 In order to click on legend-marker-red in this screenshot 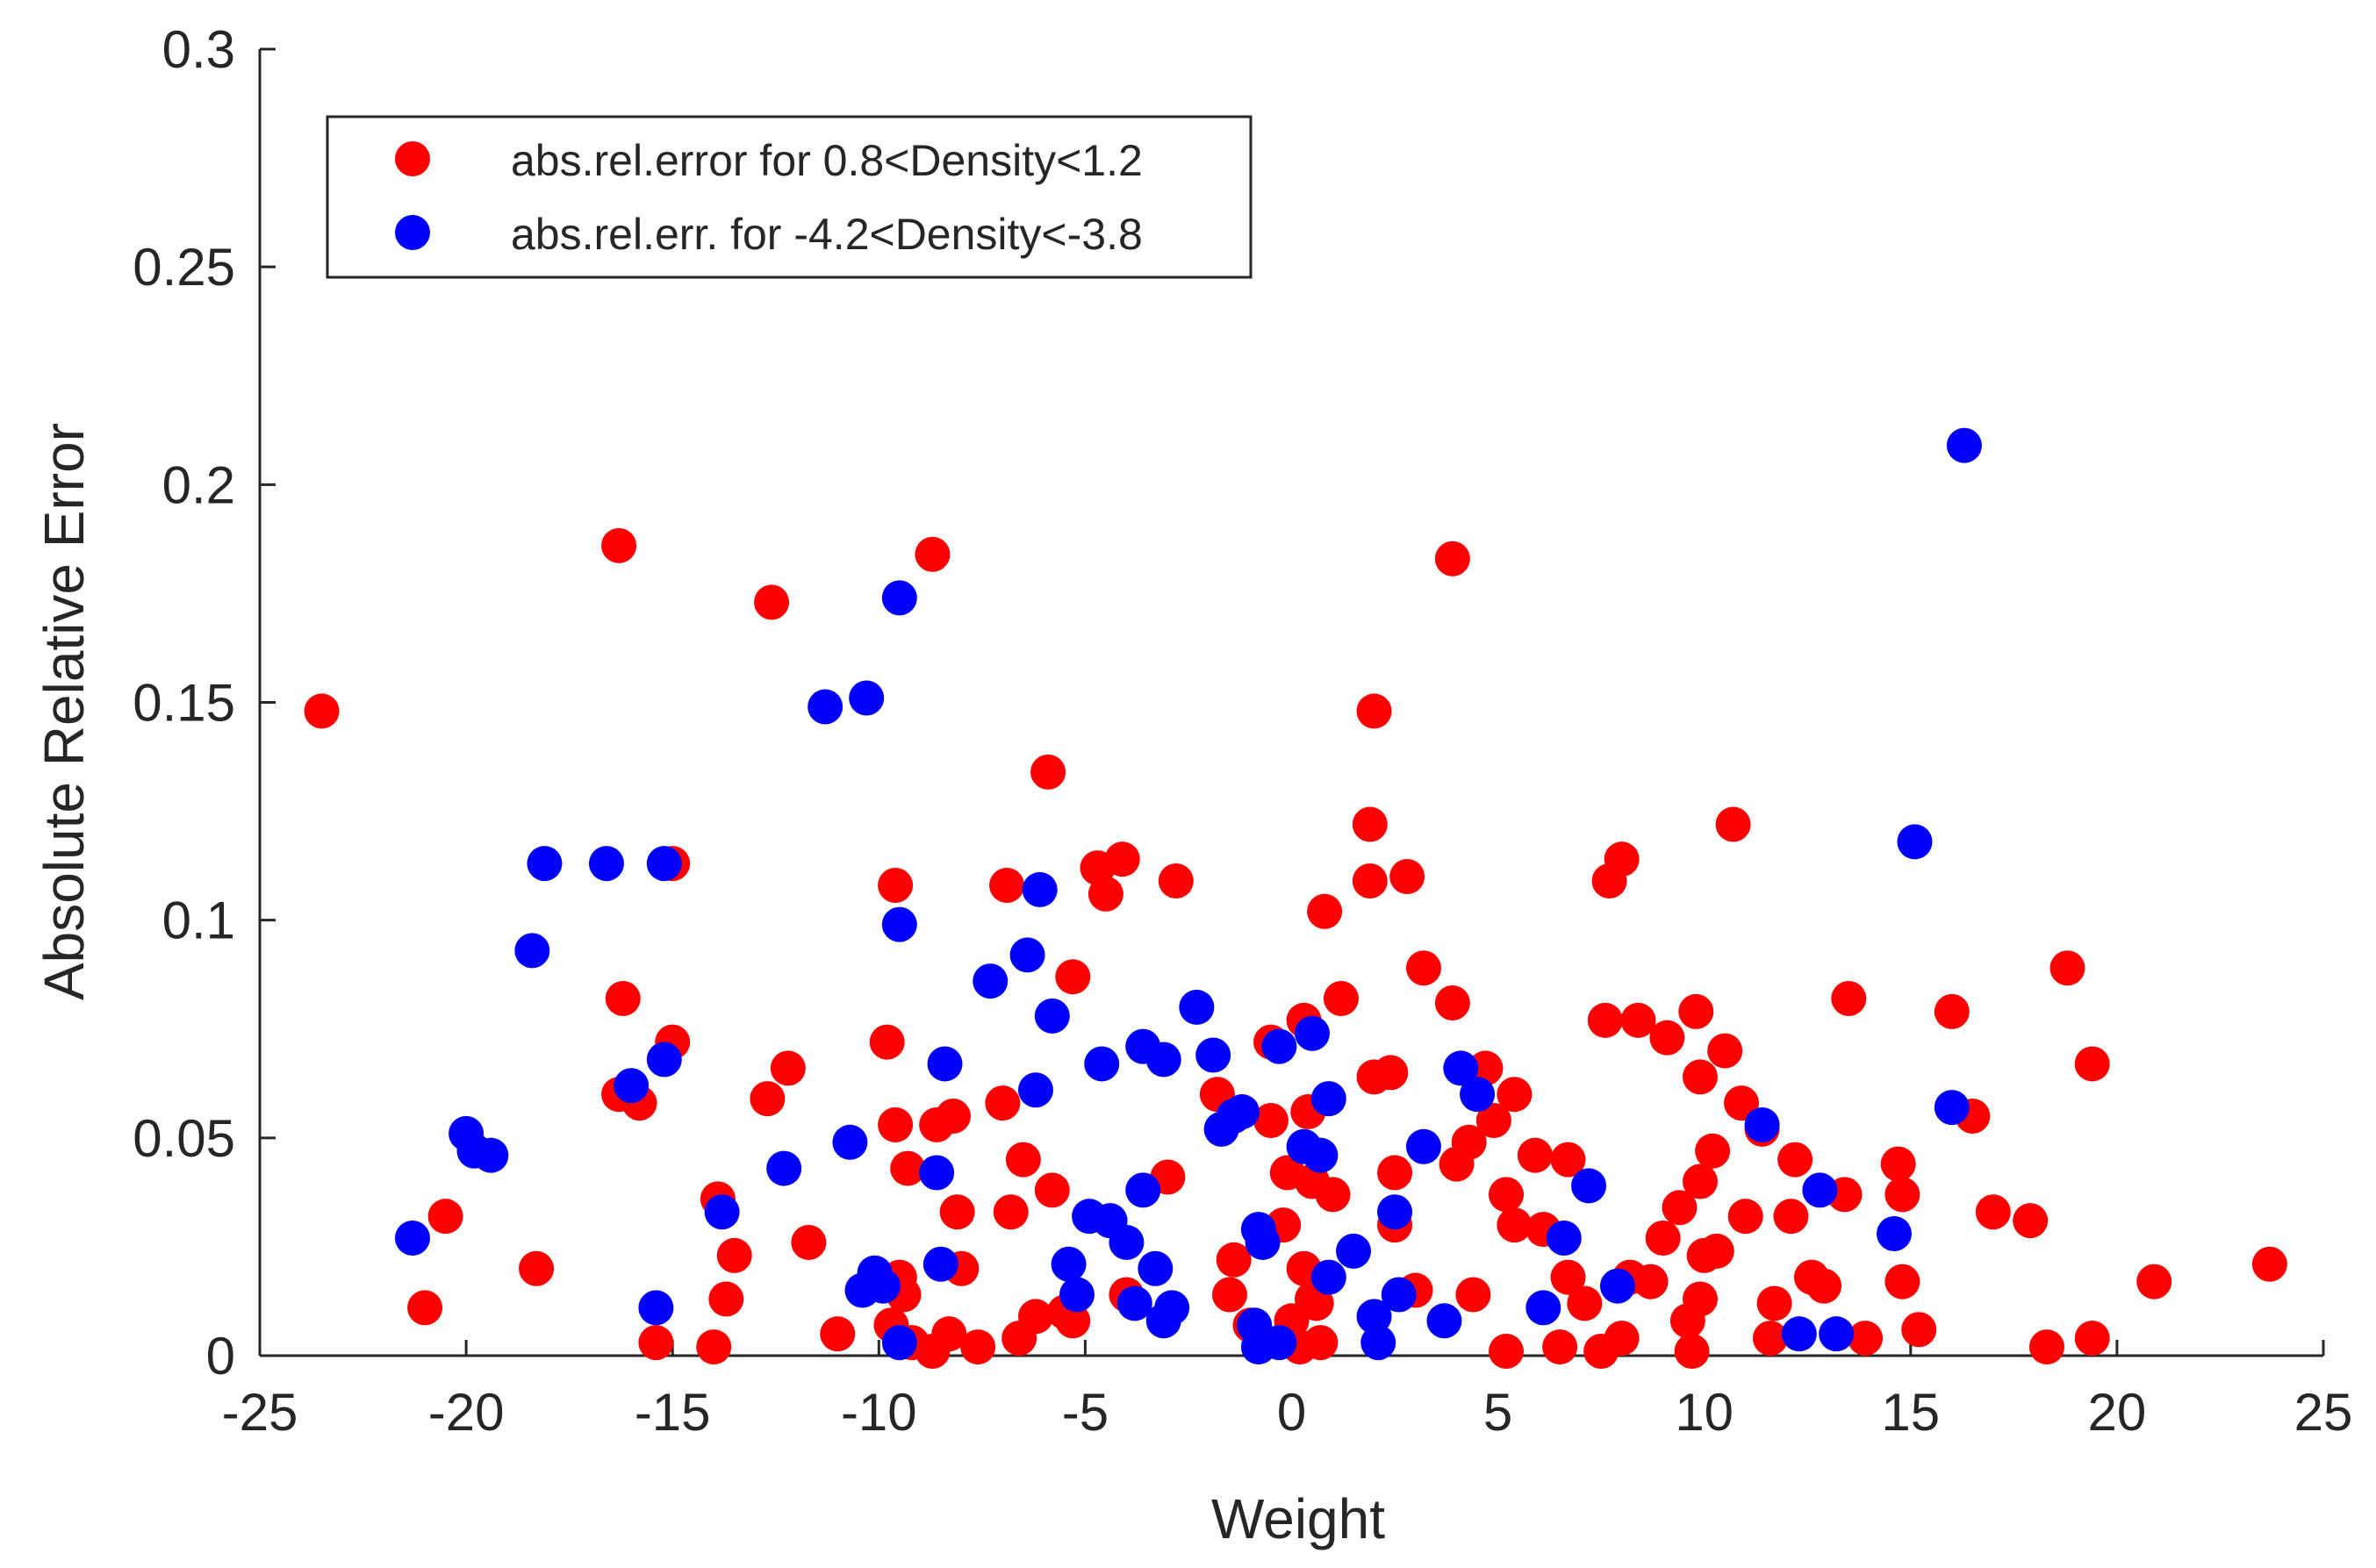, I will do `click(412, 158)`.